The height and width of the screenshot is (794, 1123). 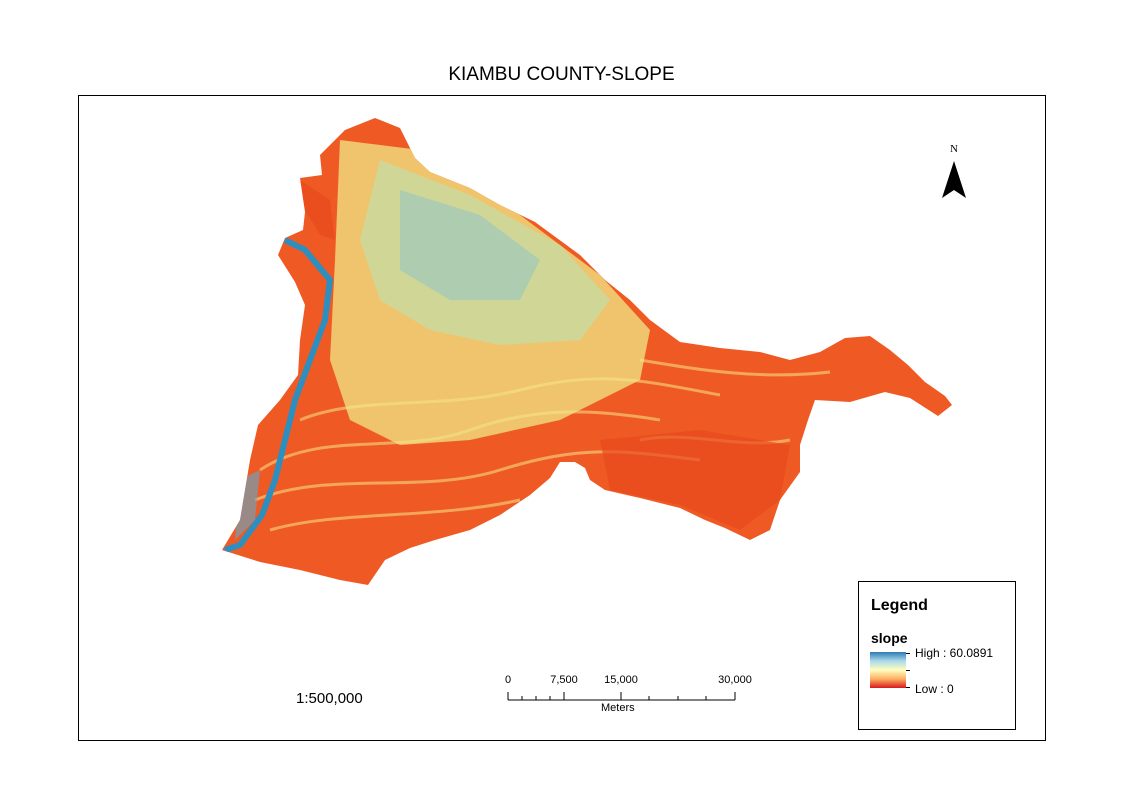 I want to click on scalebar-label-7500: 7,500, so click(x=564, y=680).